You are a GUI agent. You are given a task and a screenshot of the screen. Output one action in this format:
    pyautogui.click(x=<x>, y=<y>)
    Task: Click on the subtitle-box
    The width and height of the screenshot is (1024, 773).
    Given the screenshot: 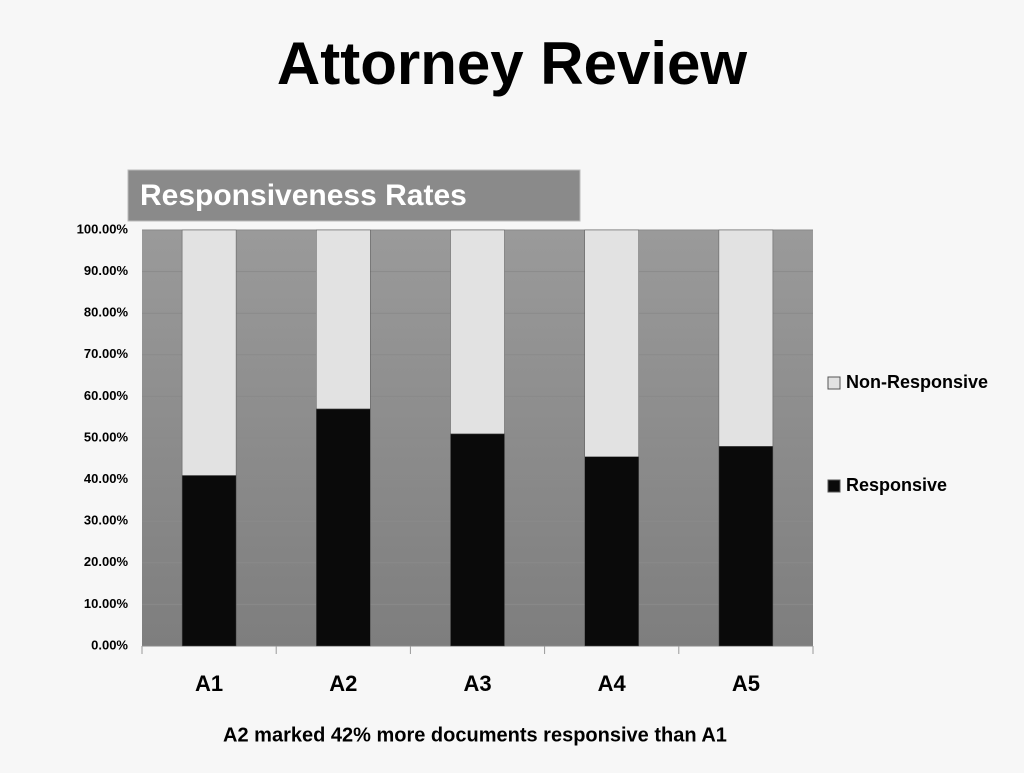 What is the action you would take?
    pyautogui.click(x=354, y=195)
    